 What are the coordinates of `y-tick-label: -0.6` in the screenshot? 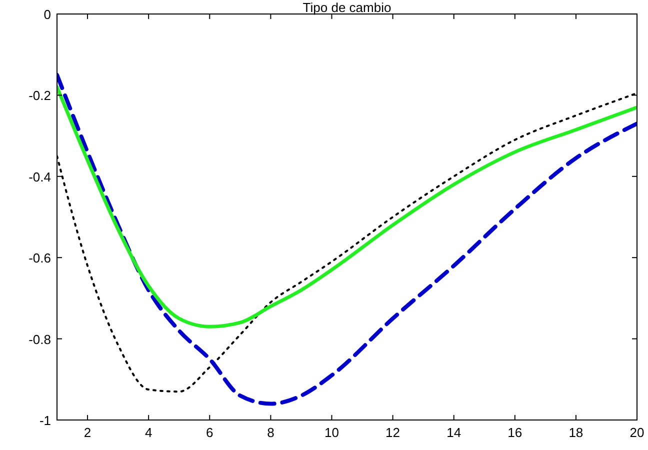 It's located at (39, 258).